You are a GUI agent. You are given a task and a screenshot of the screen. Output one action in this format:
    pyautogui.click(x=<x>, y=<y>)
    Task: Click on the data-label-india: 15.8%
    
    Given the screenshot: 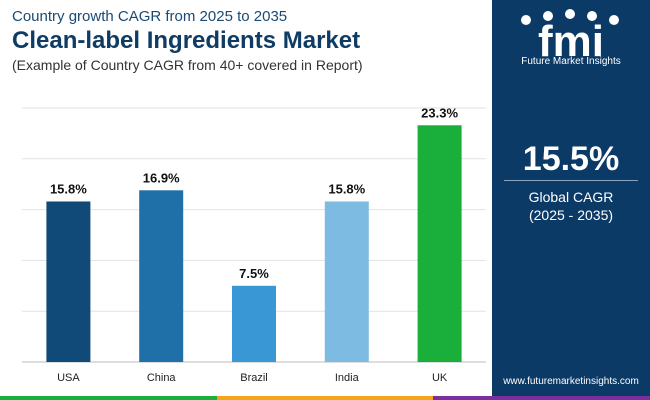 What is the action you would take?
    pyautogui.click(x=346, y=188)
    